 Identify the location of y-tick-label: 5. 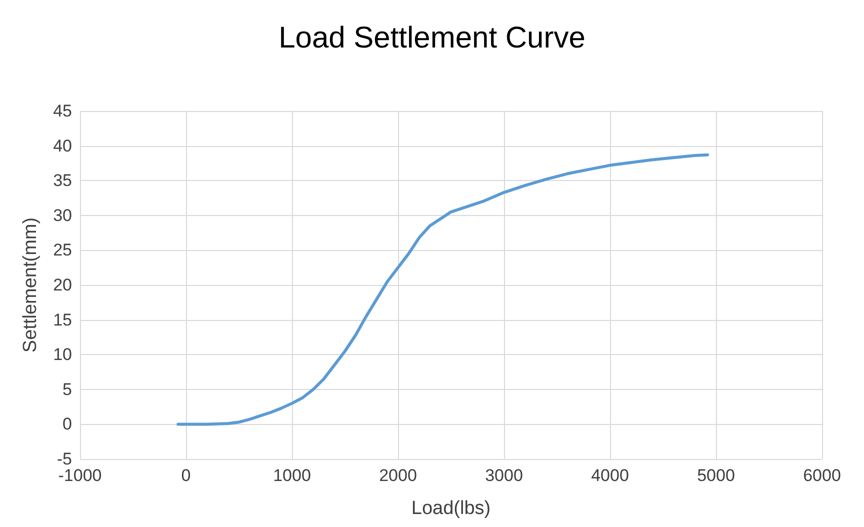
(67, 389).